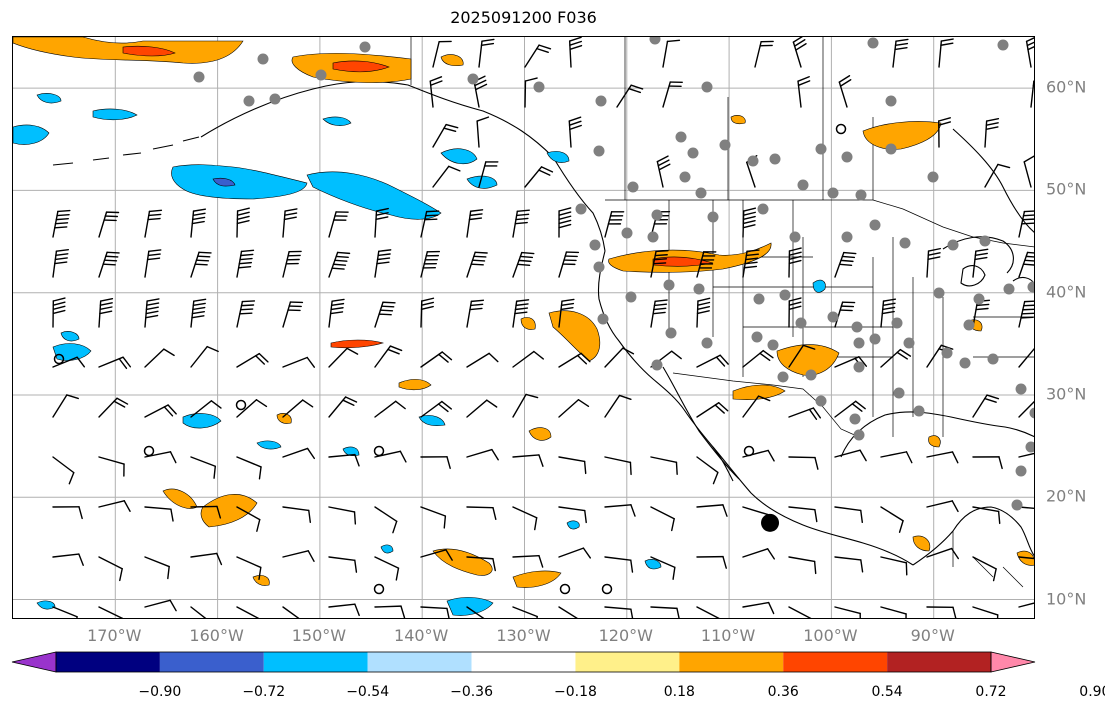  Describe the element at coordinates (679, 692) in the screenshot. I see `colorbar-tick-label: 0.18` at that location.